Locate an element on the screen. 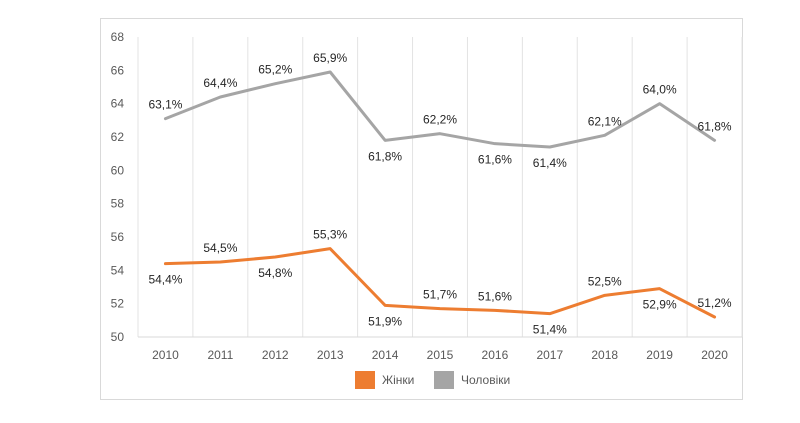 The image size is (800, 423). x-tick-label: 2015 is located at coordinates (440, 355).